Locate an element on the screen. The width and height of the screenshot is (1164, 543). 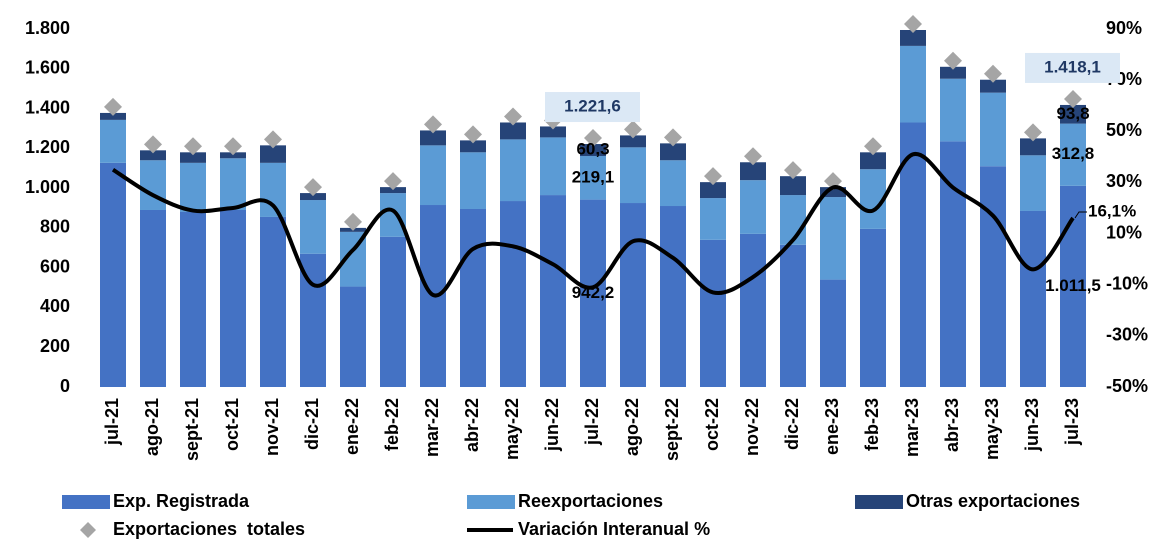
y2-tick-label: -30% is located at coordinates (1127, 335).